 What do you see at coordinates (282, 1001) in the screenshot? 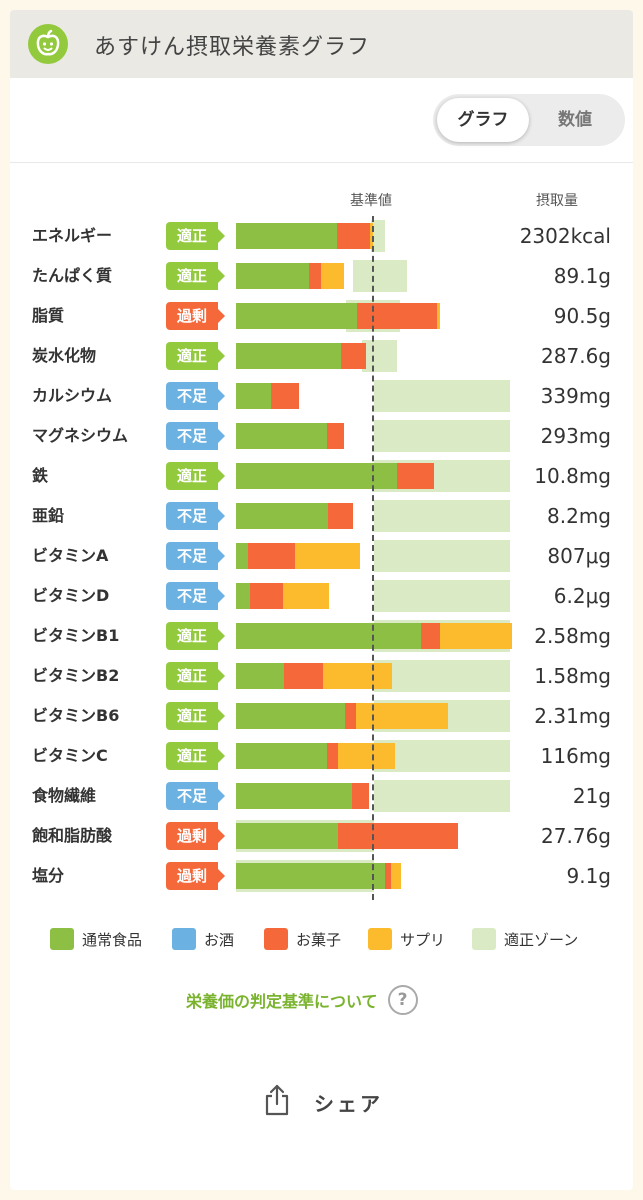
I see `criteria-link-label: 栄養価の判定基準について` at bounding box center [282, 1001].